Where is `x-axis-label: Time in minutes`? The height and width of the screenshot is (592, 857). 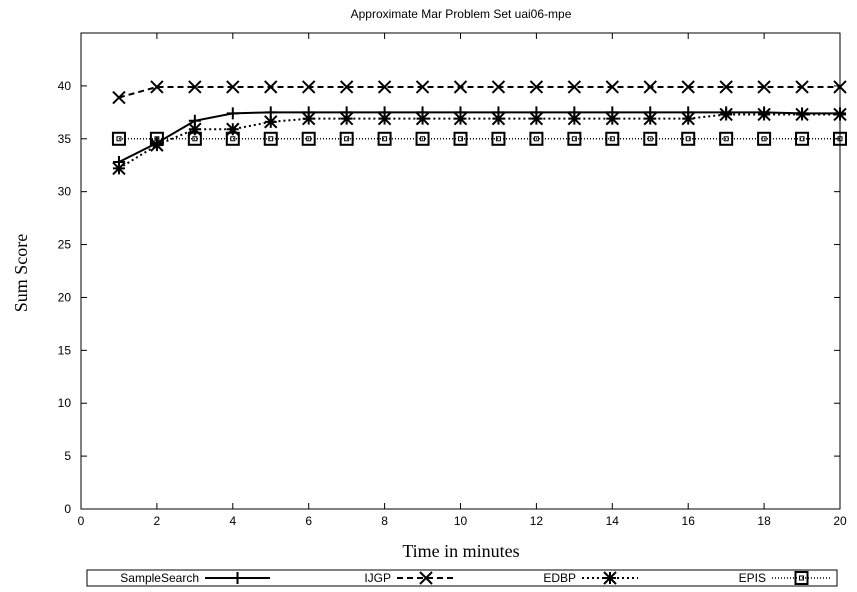
x-axis-label: Time in minutes is located at coordinates (460, 551).